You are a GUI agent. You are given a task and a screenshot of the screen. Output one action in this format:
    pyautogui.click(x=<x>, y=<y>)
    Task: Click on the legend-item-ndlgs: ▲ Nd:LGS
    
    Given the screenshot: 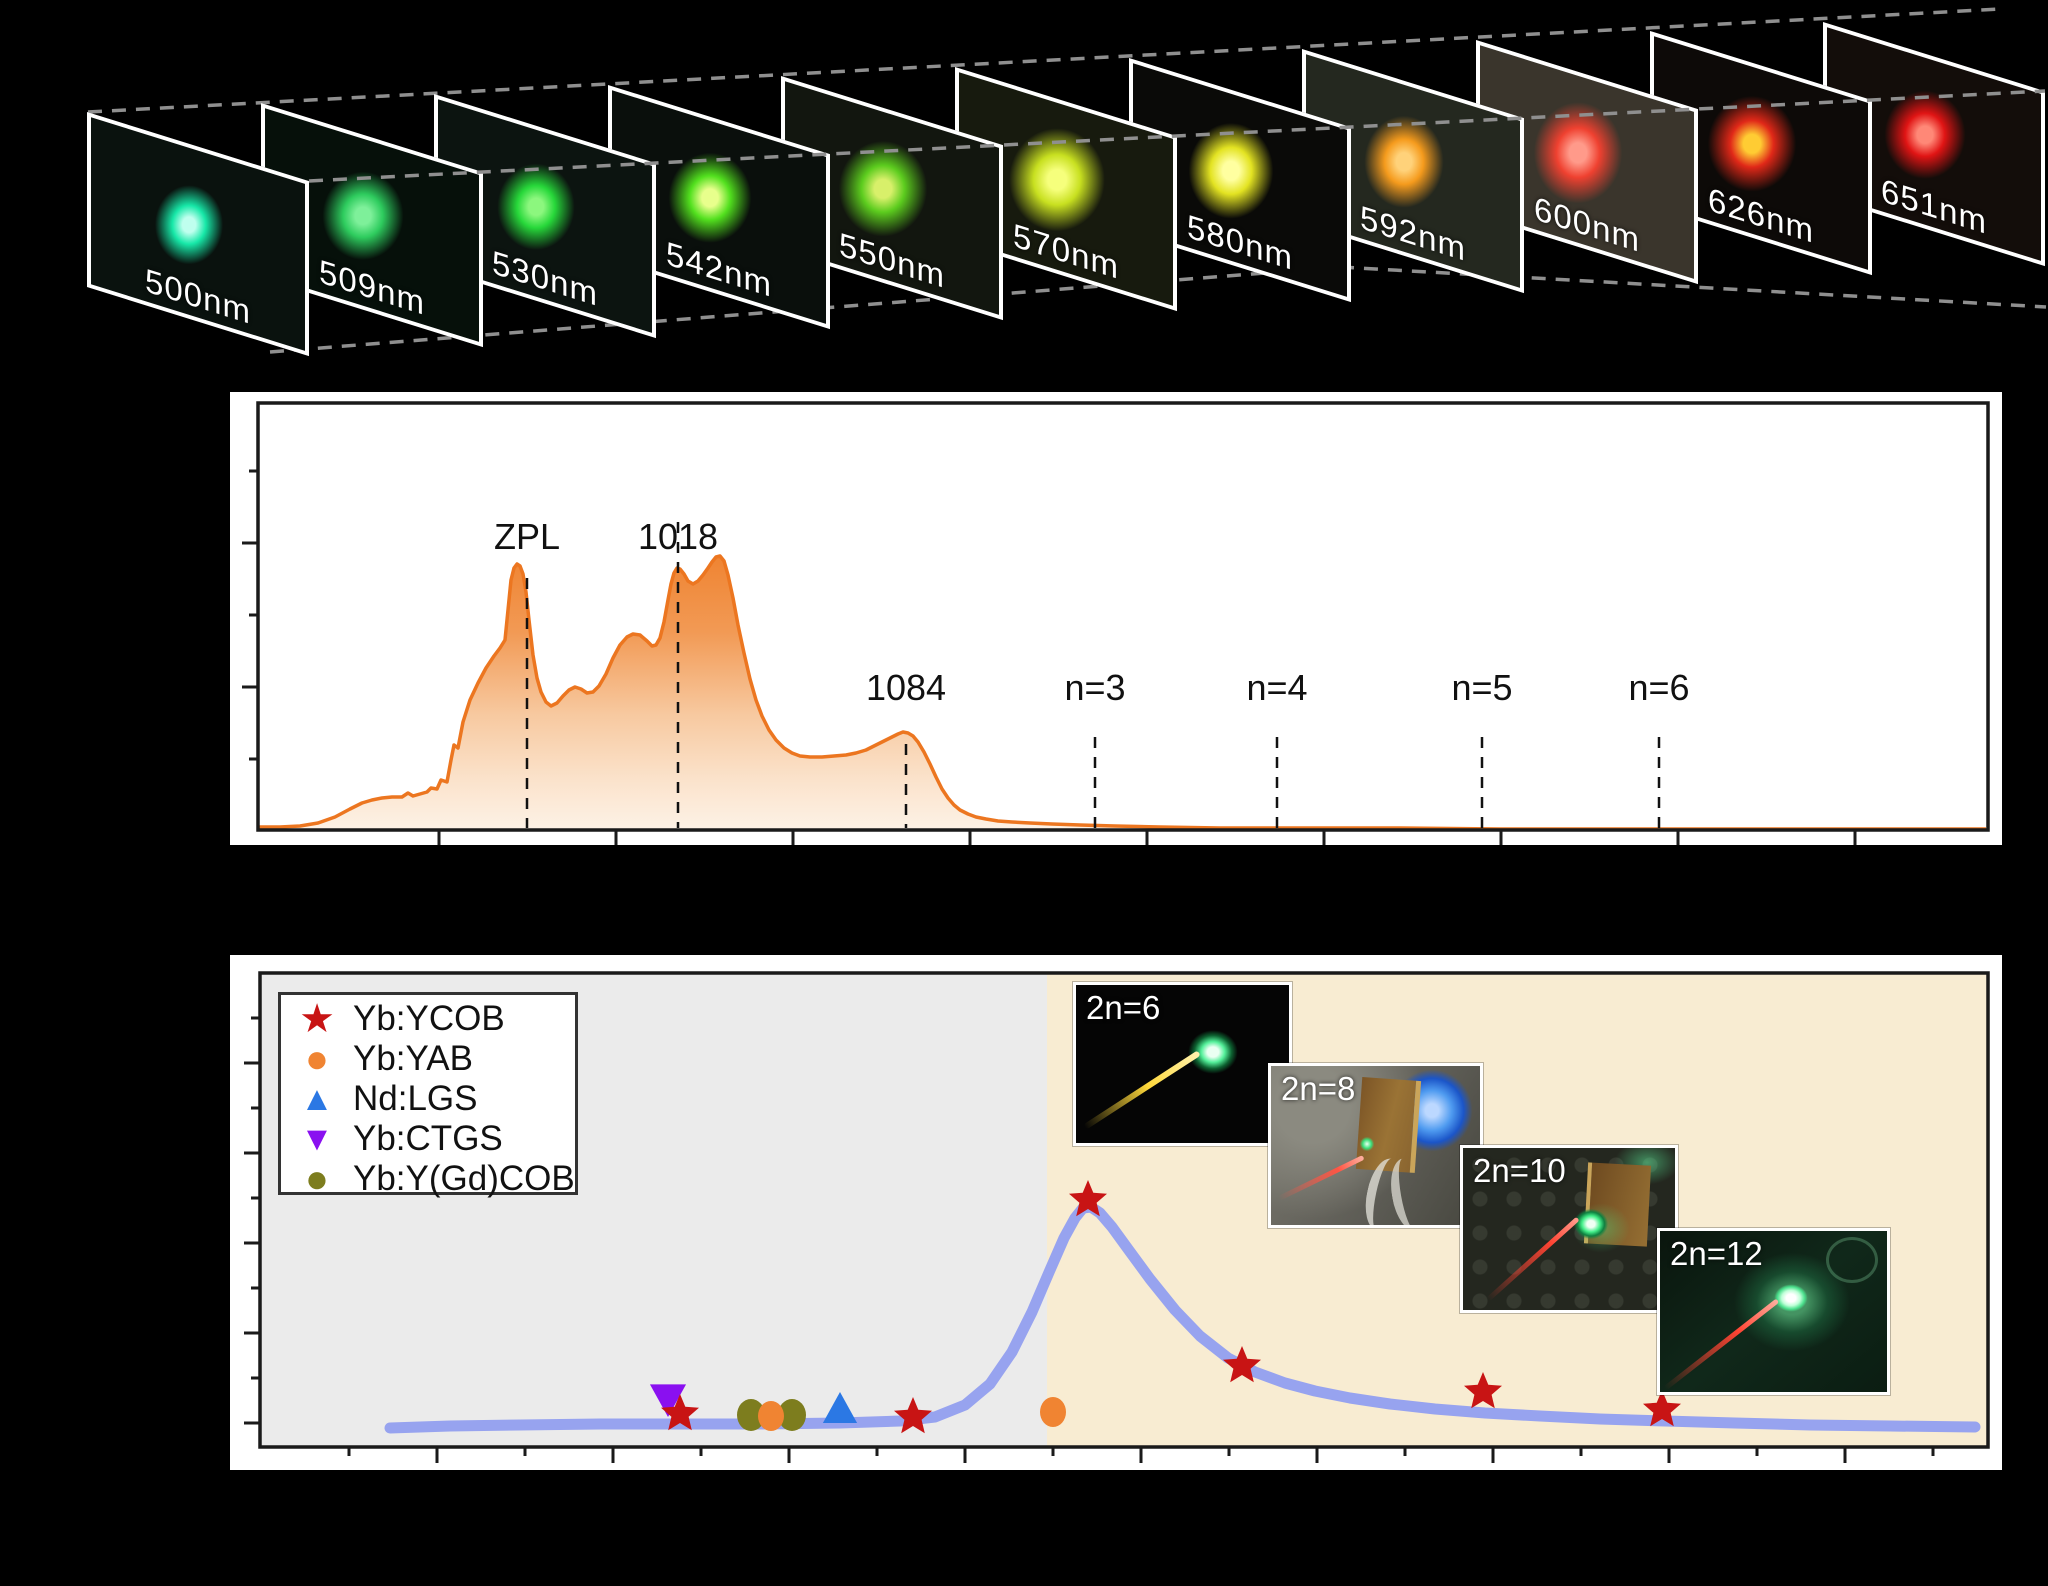 What is the action you would take?
    pyautogui.click(x=428, y=1099)
    